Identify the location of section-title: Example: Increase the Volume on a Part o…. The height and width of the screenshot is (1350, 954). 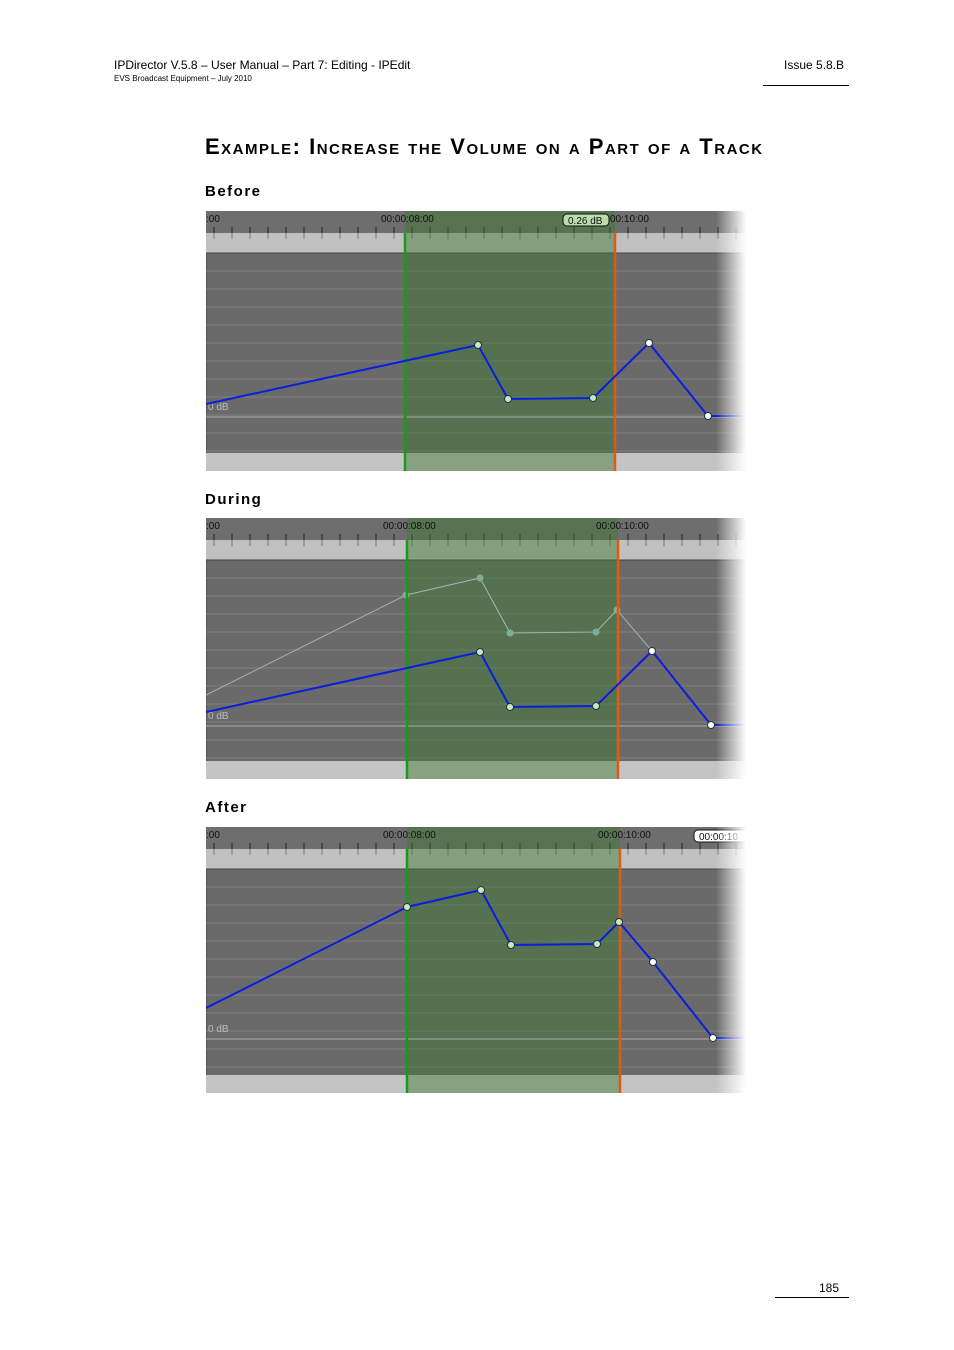
(484, 146).